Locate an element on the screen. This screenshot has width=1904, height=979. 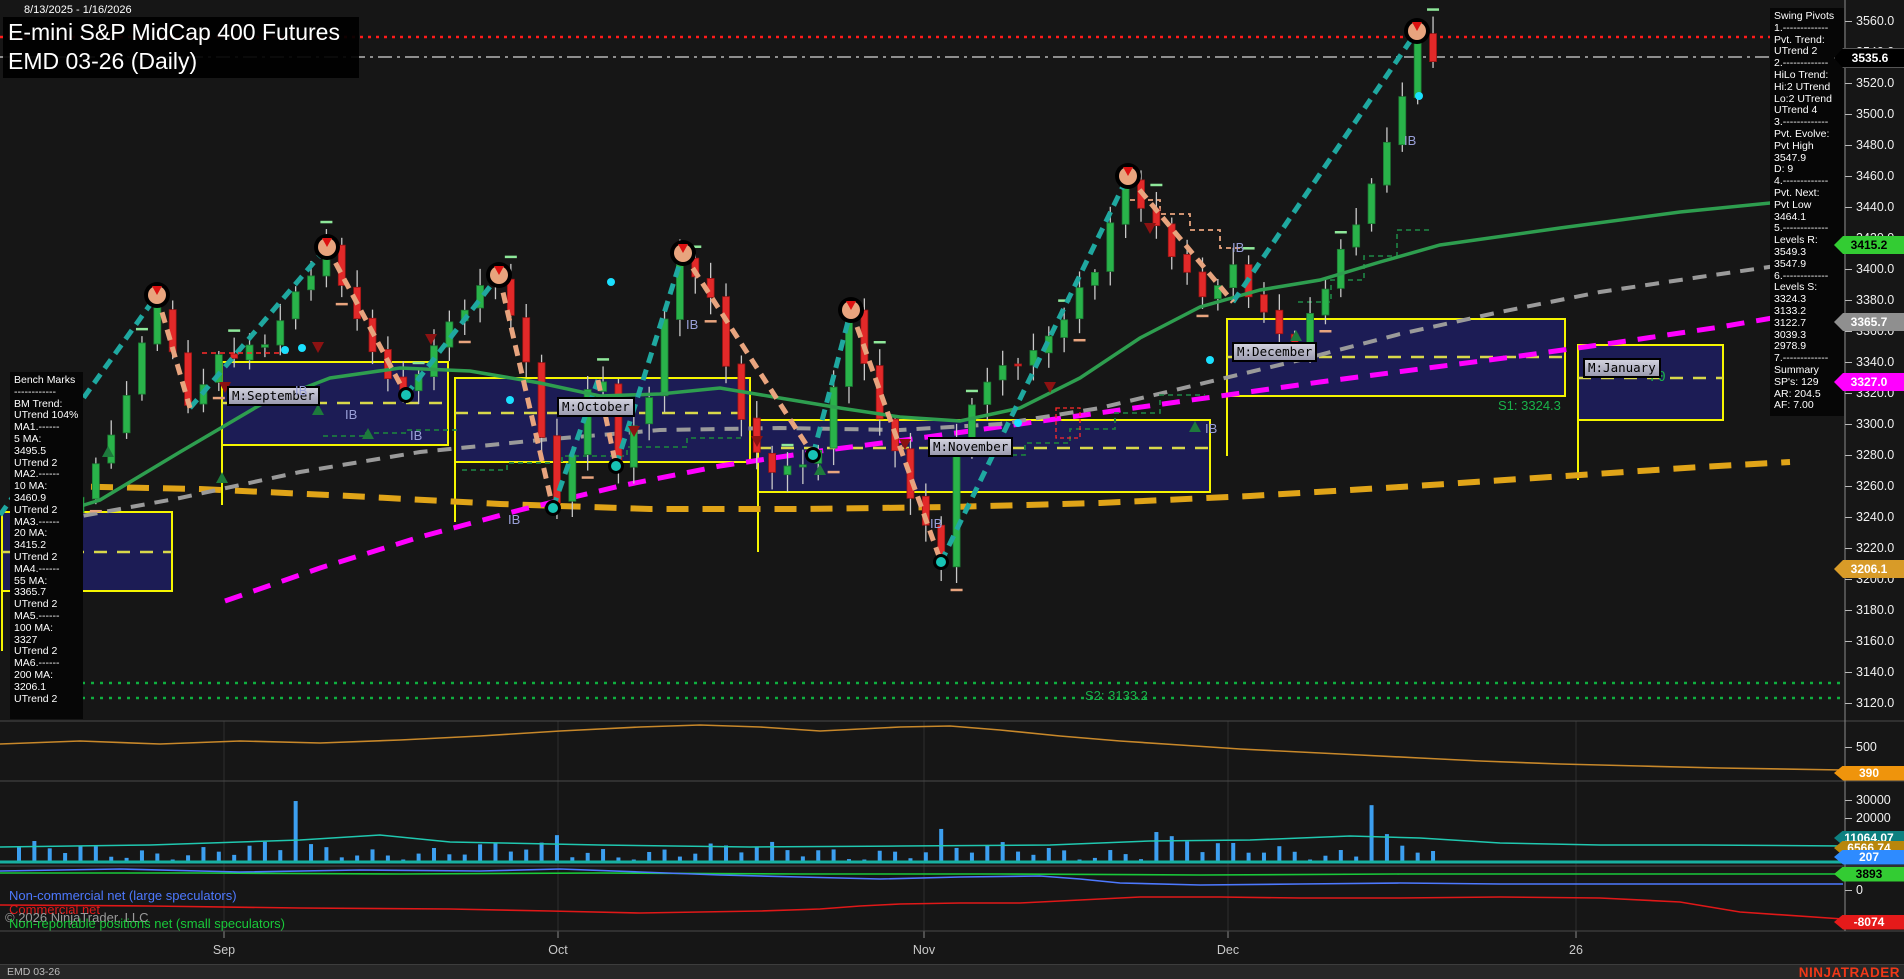
bench-line: UTrend 104% is located at coordinates (46, 415).